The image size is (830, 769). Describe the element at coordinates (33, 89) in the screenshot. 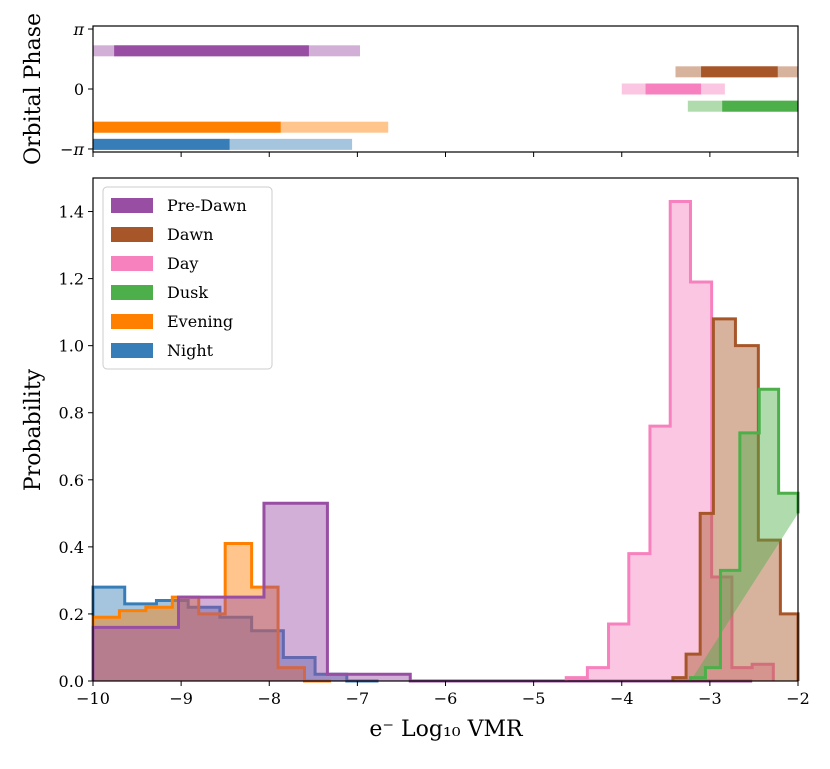

I see `top-y-axis-label: Orbital Phase` at that location.